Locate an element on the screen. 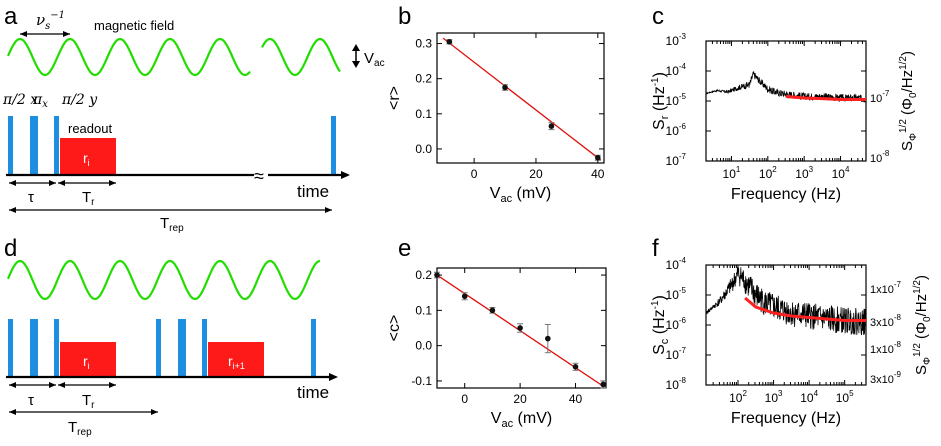 The image size is (941, 446). plot-frame is located at coordinates (521, 328).